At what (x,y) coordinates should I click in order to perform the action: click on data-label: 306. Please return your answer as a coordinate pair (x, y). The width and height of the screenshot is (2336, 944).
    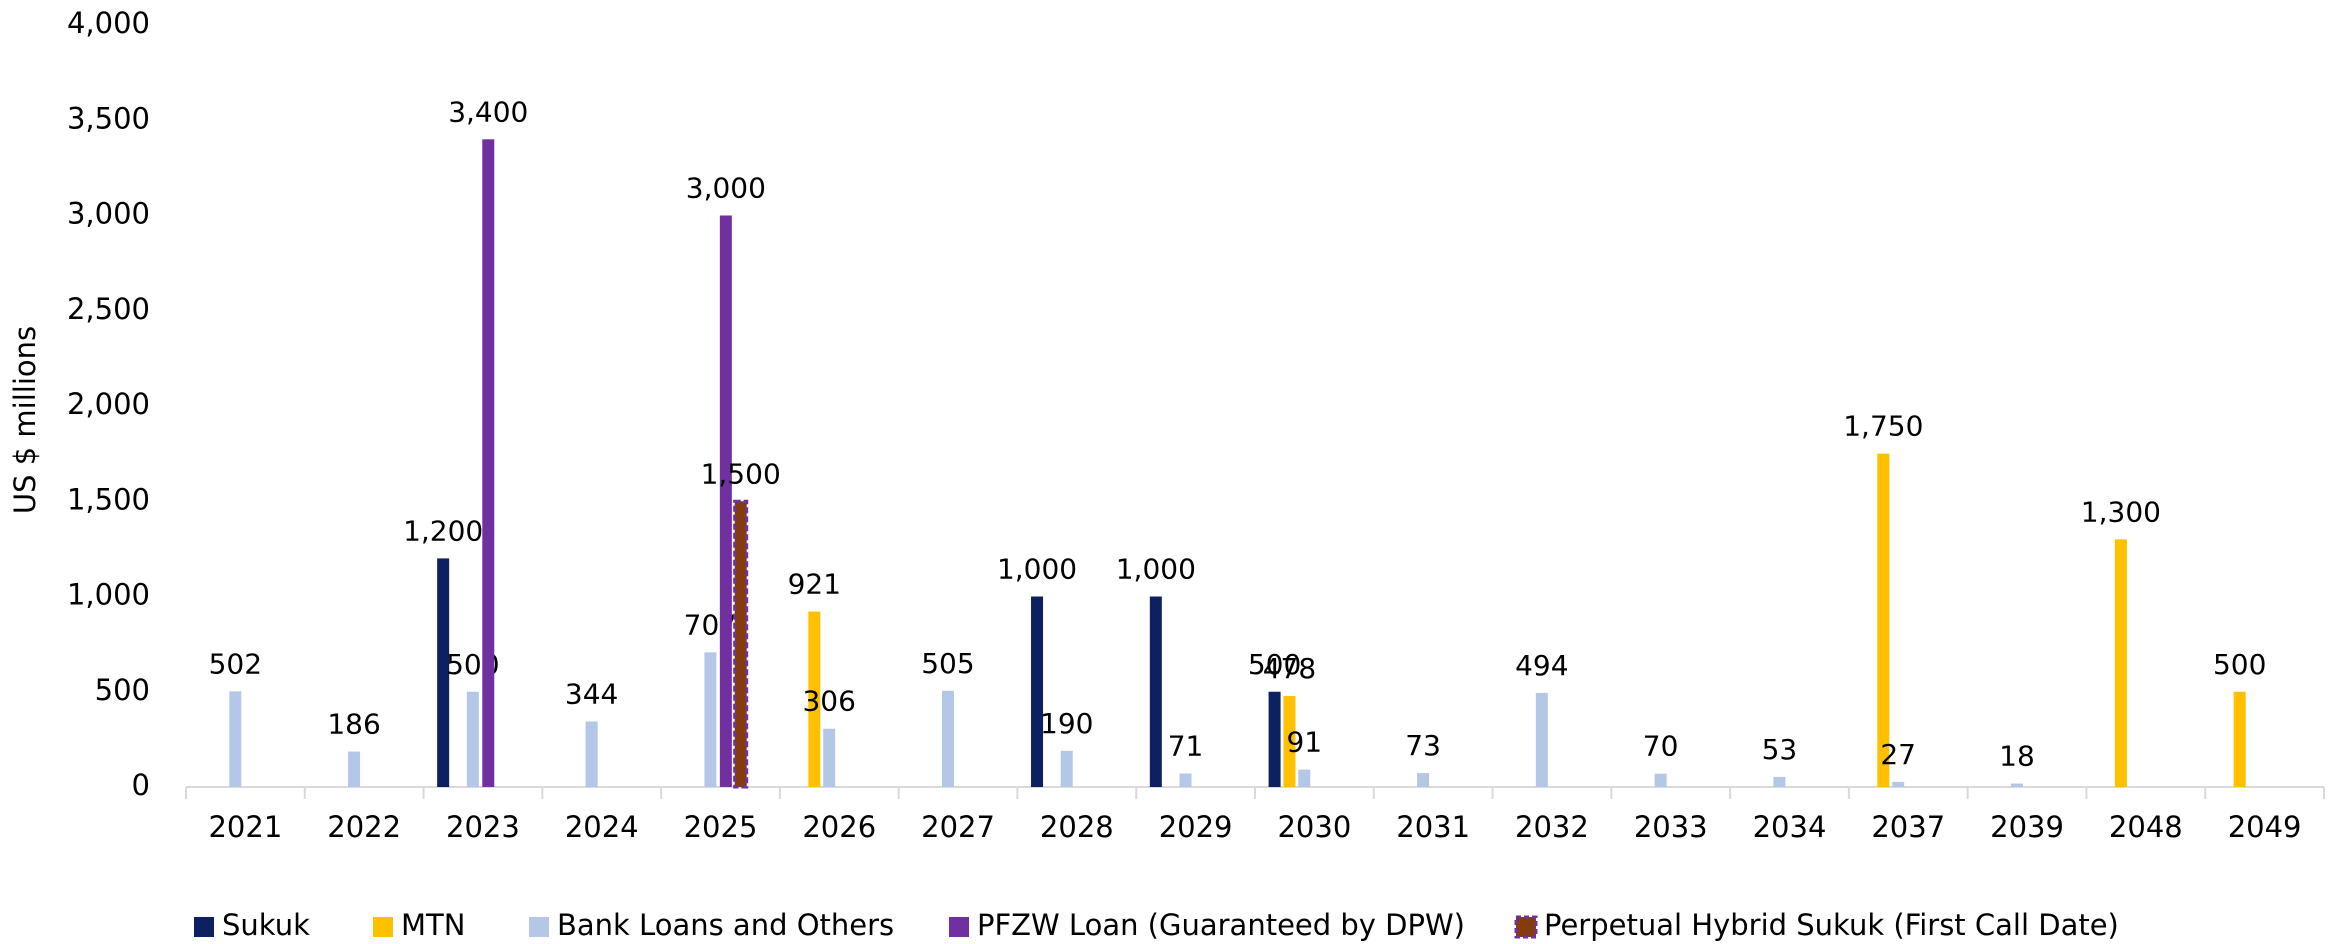
    Looking at the image, I should click on (828, 701).